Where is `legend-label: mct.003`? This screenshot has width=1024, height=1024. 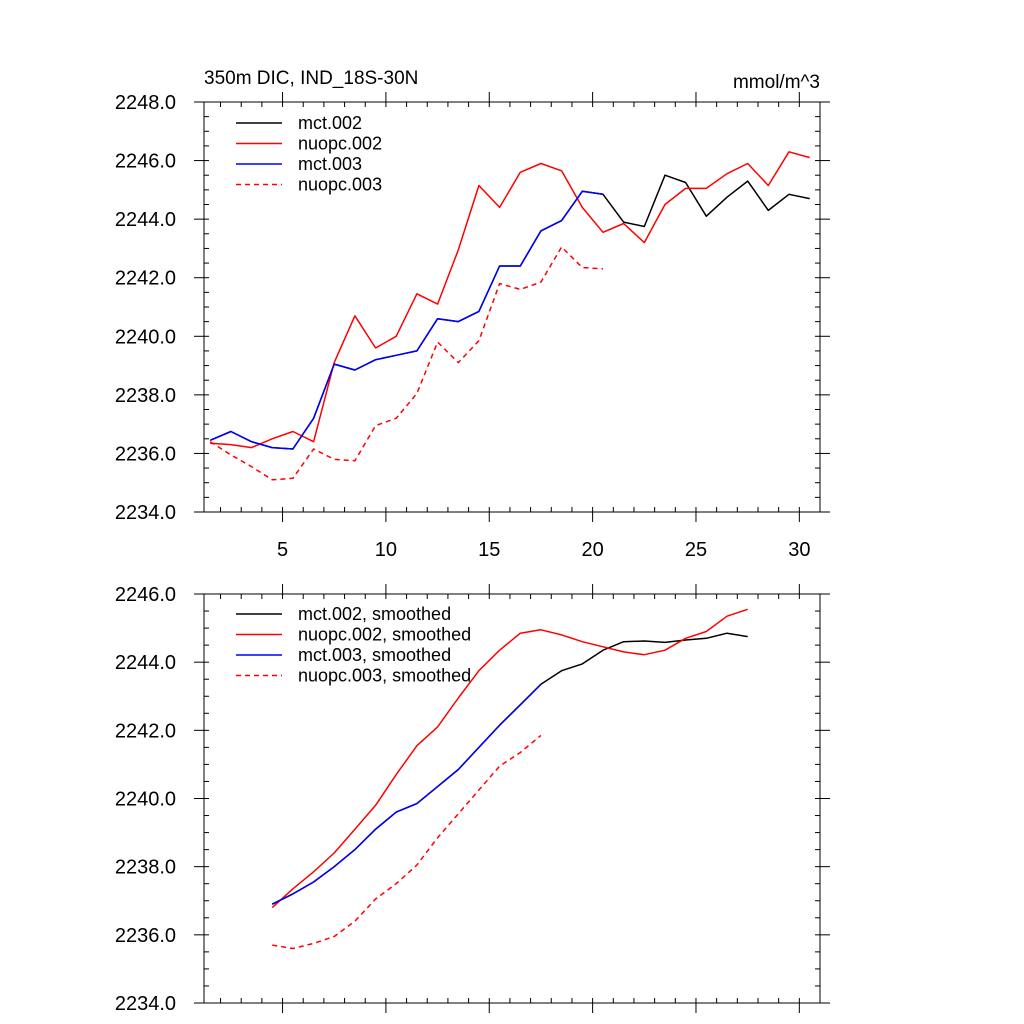 legend-label: mct.003 is located at coordinates (330, 164).